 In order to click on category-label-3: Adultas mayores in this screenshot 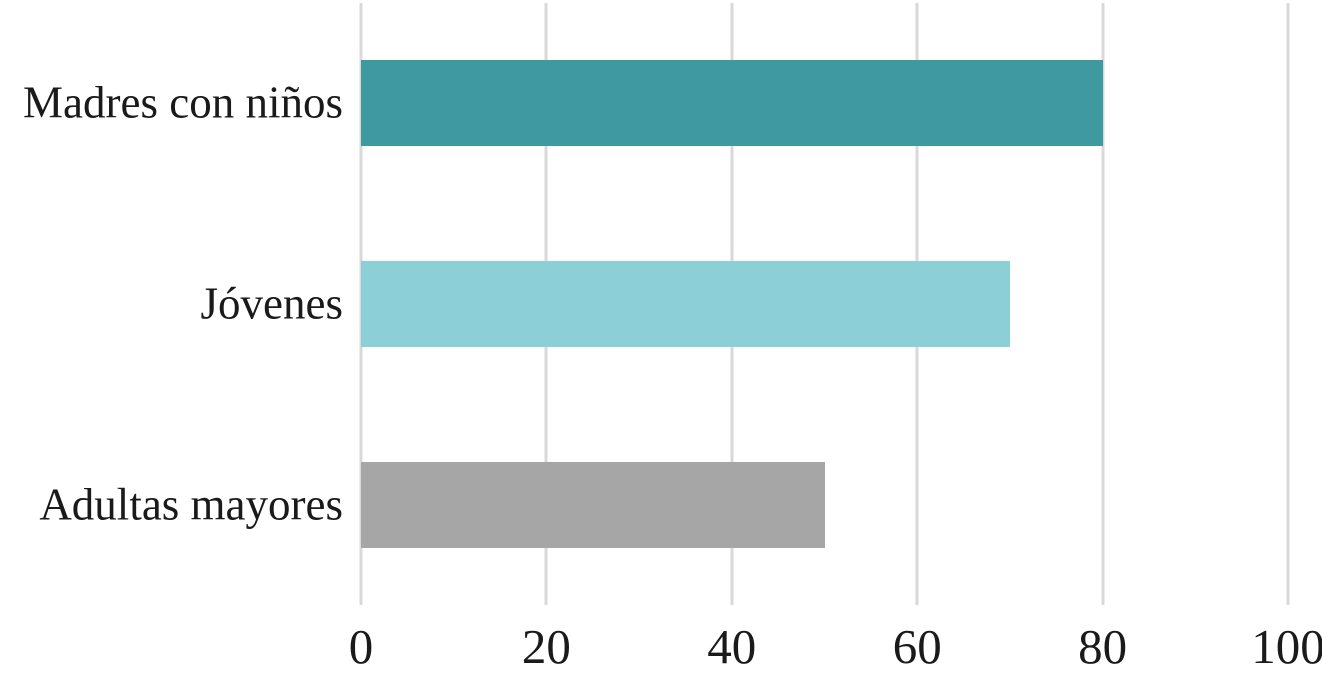, I will do `click(191, 504)`.